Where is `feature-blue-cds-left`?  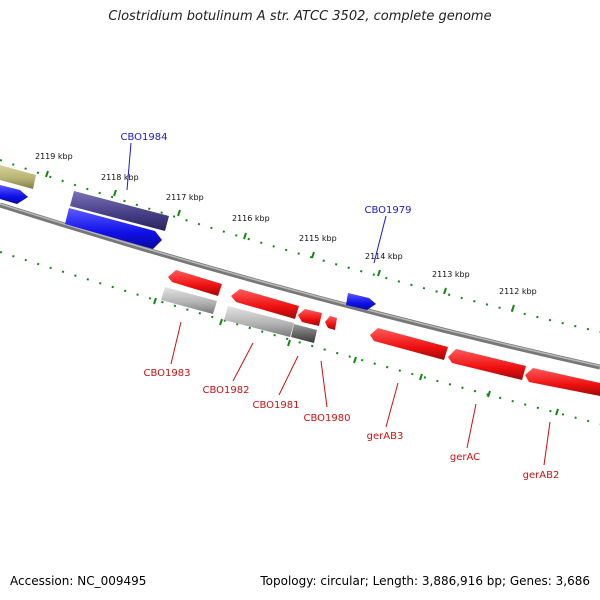 feature-blue-cds-left is located at coordinates (14, 194).